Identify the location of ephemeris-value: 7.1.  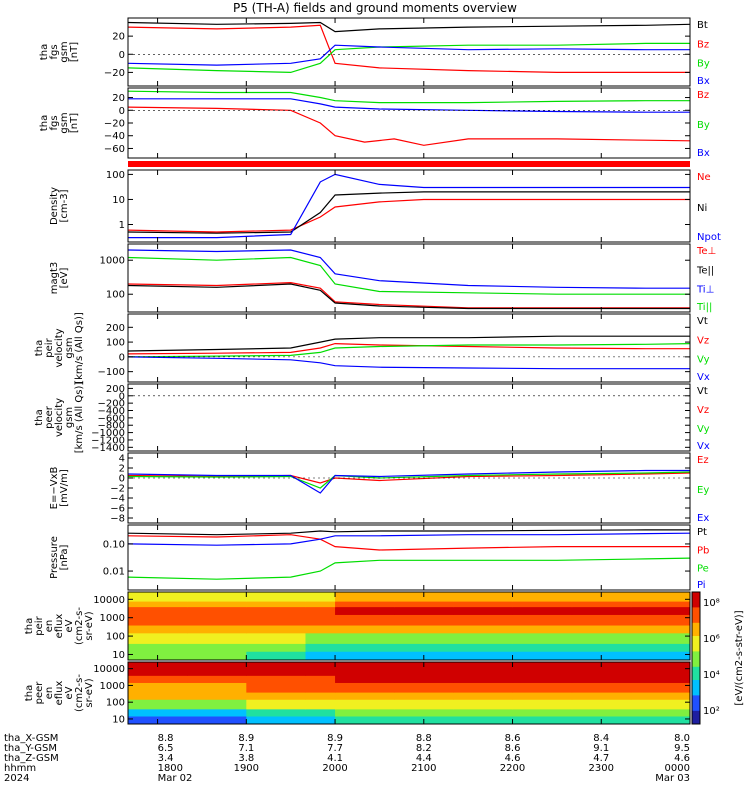
(246, 748).